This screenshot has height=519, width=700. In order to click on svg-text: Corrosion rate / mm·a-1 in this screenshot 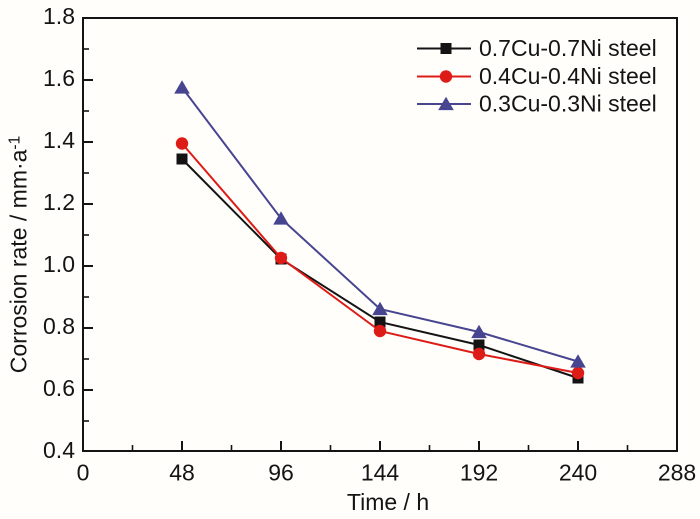, I will do `click(19, 254)`.